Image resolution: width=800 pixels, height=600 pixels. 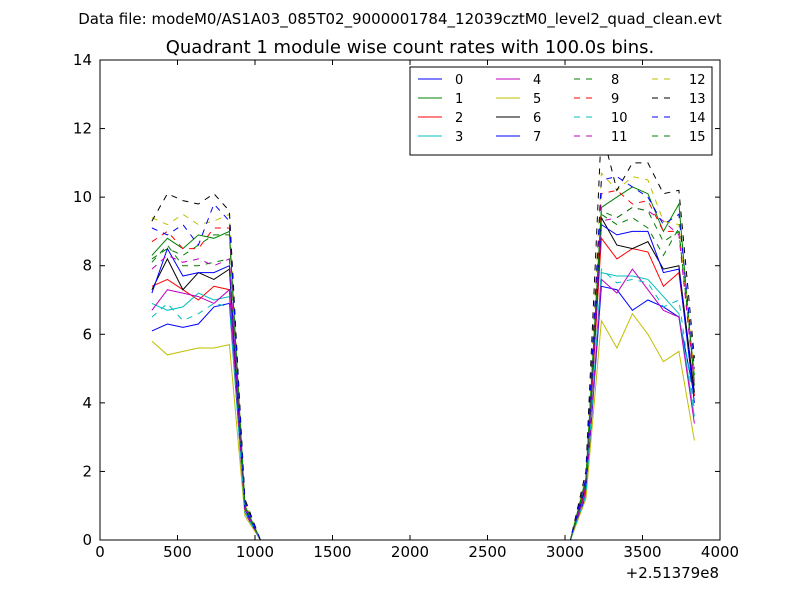 I want to click on y-tick-label: 10, so click(x=82, y=197).